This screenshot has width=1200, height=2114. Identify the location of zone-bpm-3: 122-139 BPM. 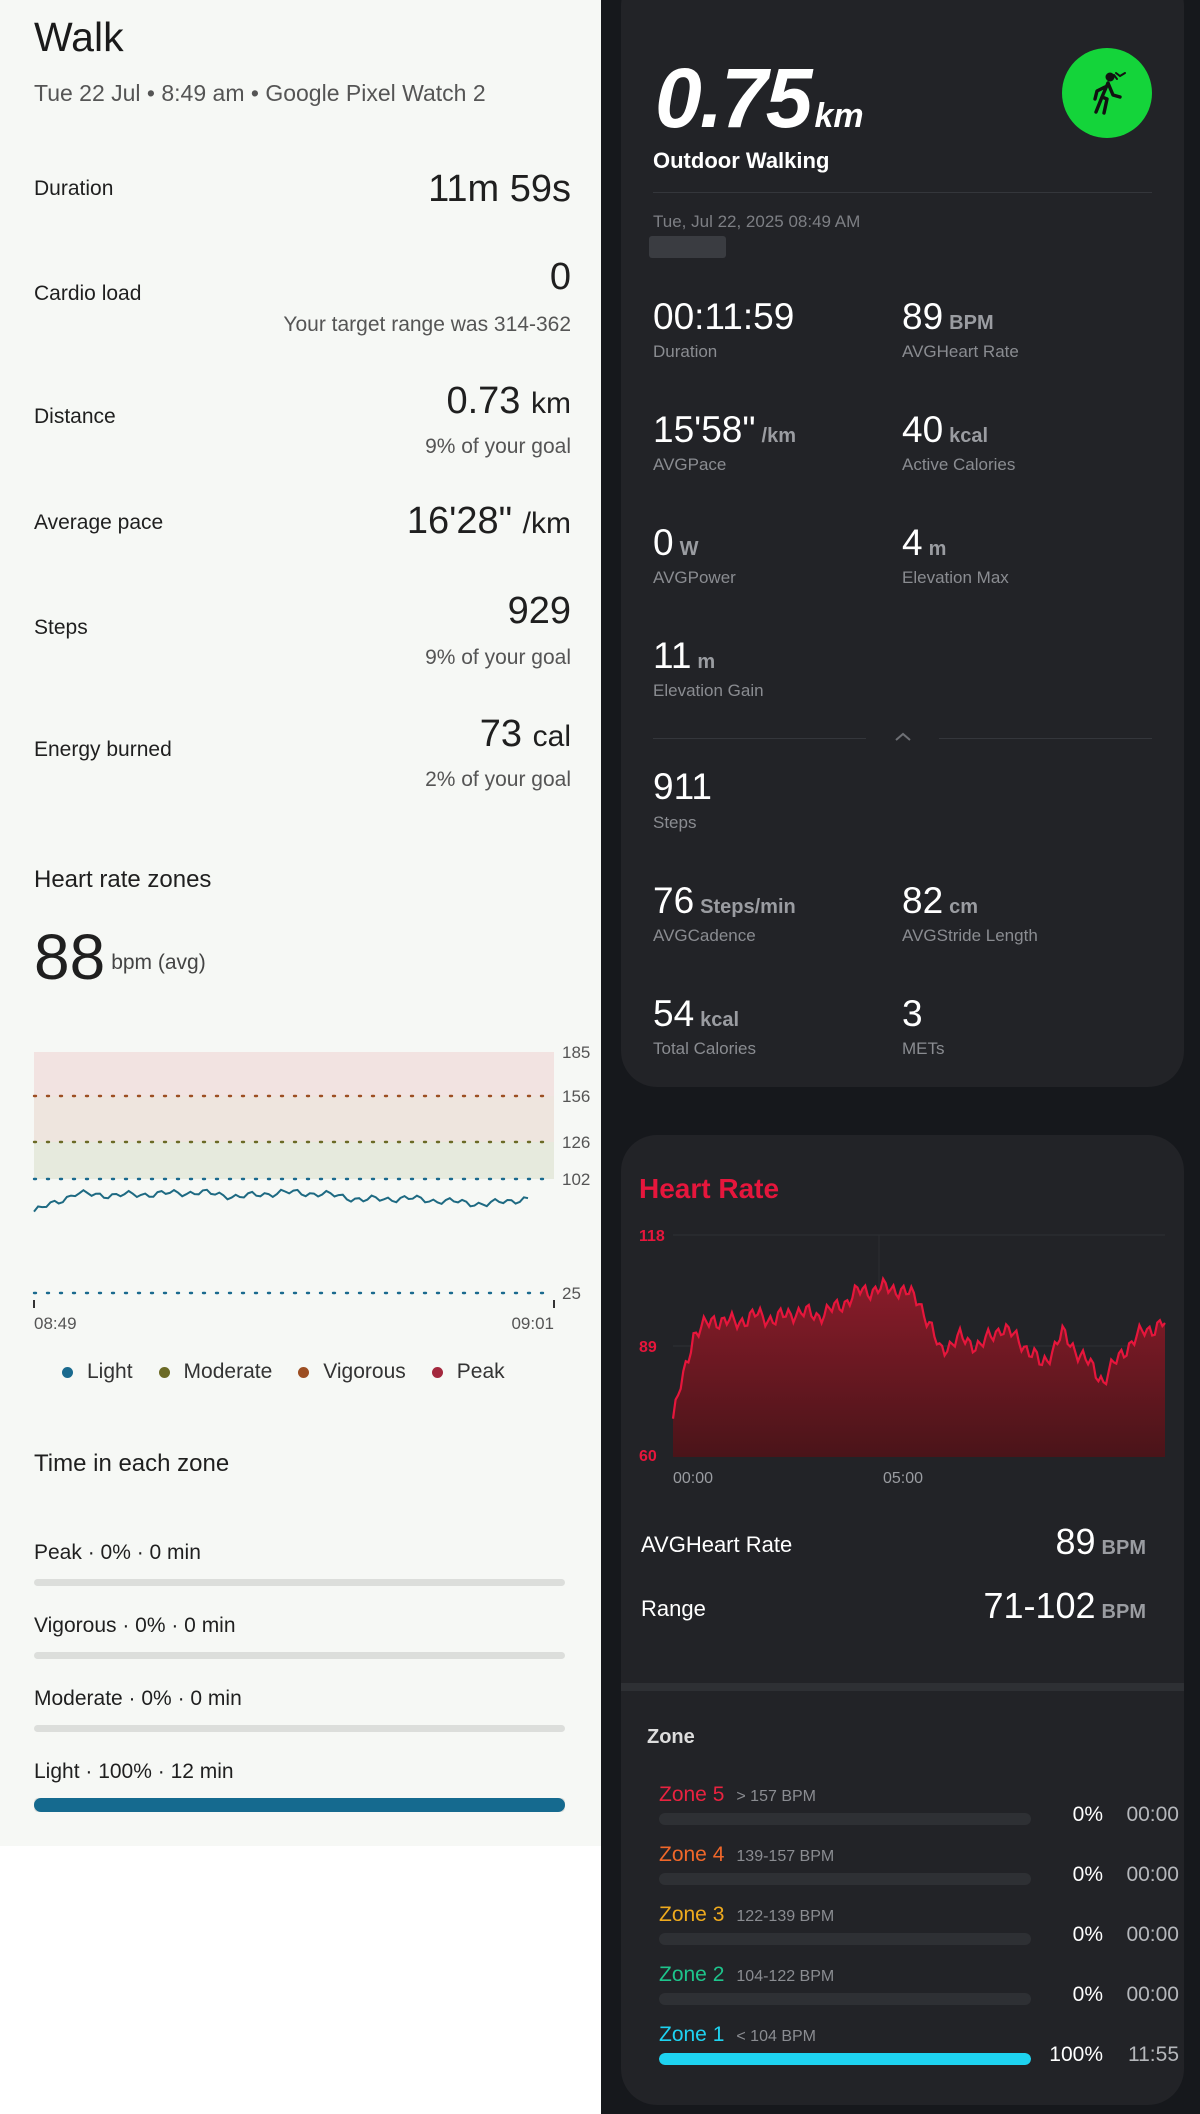
(785, 1916).